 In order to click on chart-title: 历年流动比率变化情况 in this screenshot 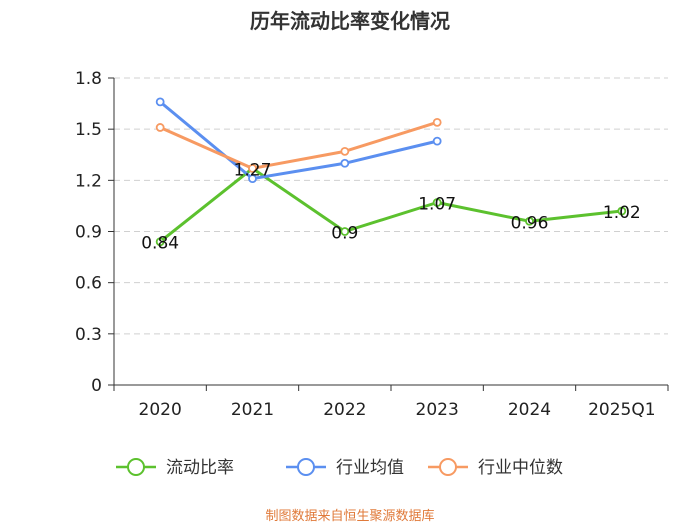, I will do `click(350, 21)`.